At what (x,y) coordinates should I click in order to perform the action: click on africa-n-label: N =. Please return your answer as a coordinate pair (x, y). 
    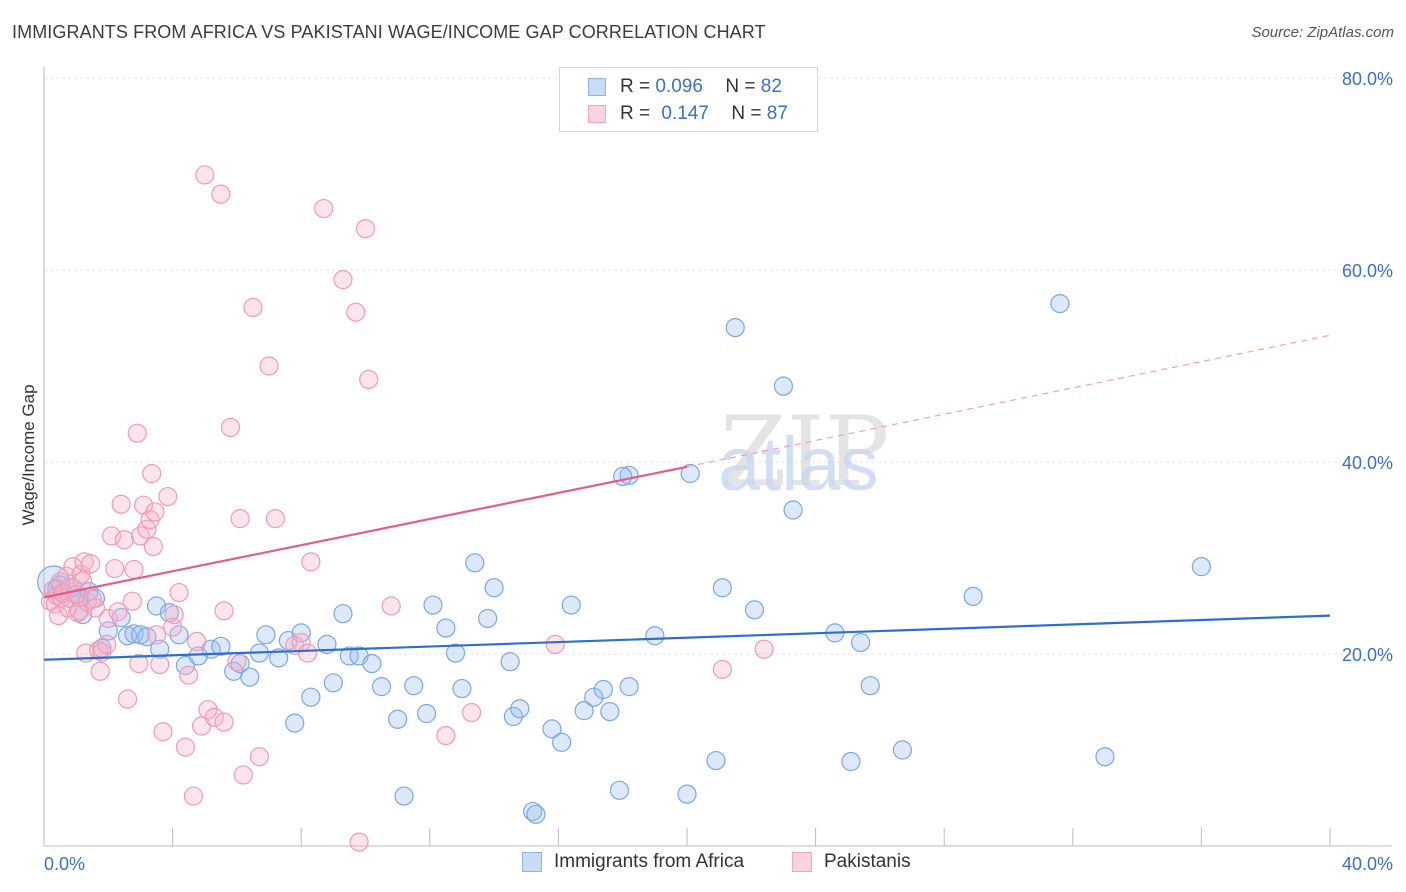
    Looking at the image, I should click on (740, 86).